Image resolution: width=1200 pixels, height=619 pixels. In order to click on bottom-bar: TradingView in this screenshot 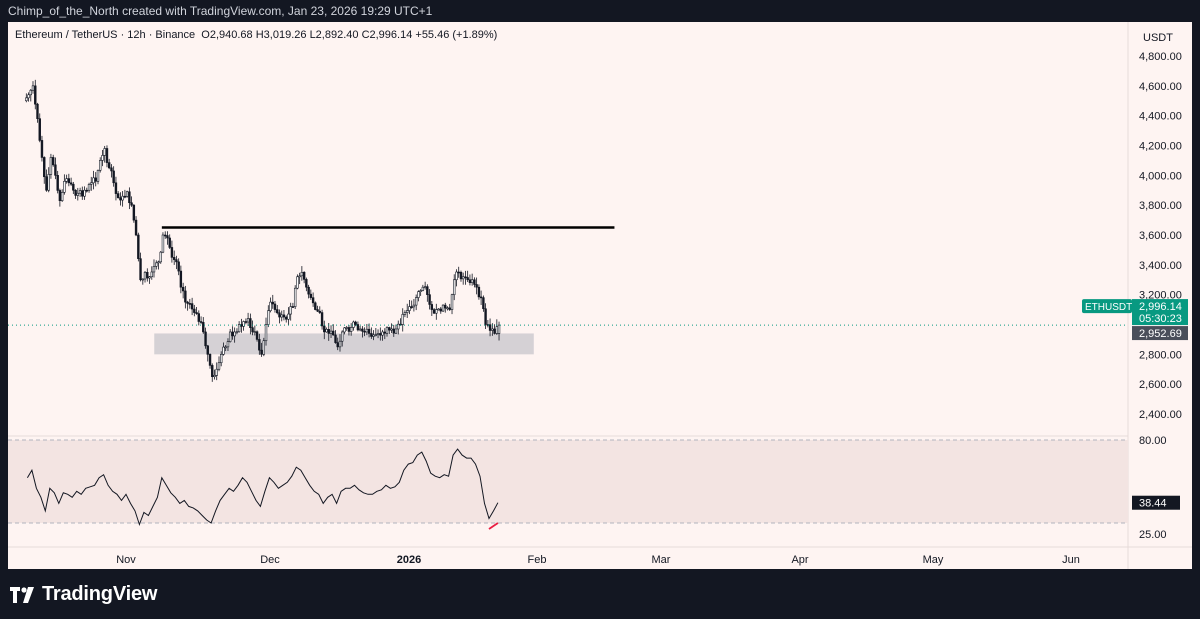, I will do `click(600, 594)`.